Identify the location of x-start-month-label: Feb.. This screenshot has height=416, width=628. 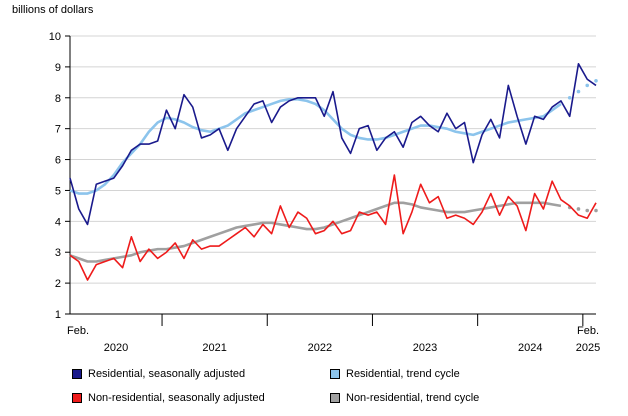
(78, 331).